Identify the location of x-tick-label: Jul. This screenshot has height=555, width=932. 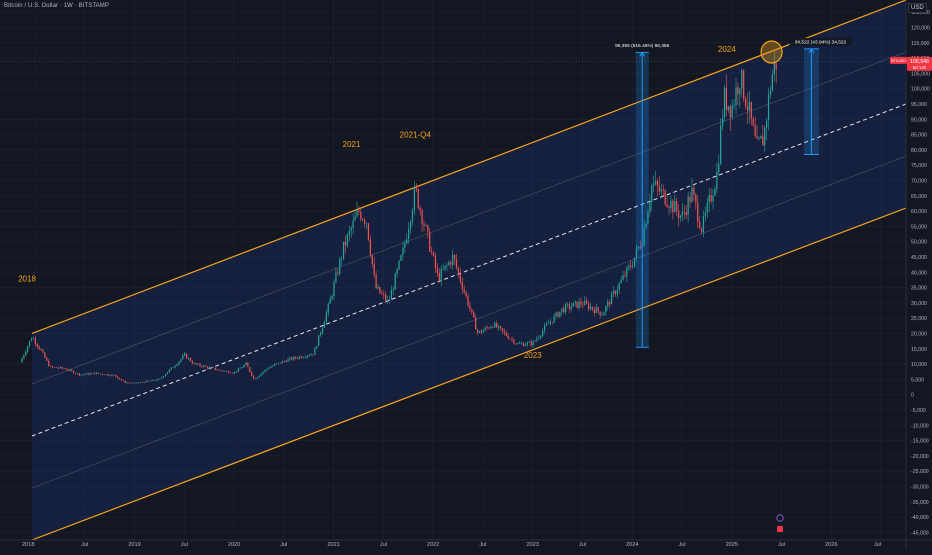
(482, 545).